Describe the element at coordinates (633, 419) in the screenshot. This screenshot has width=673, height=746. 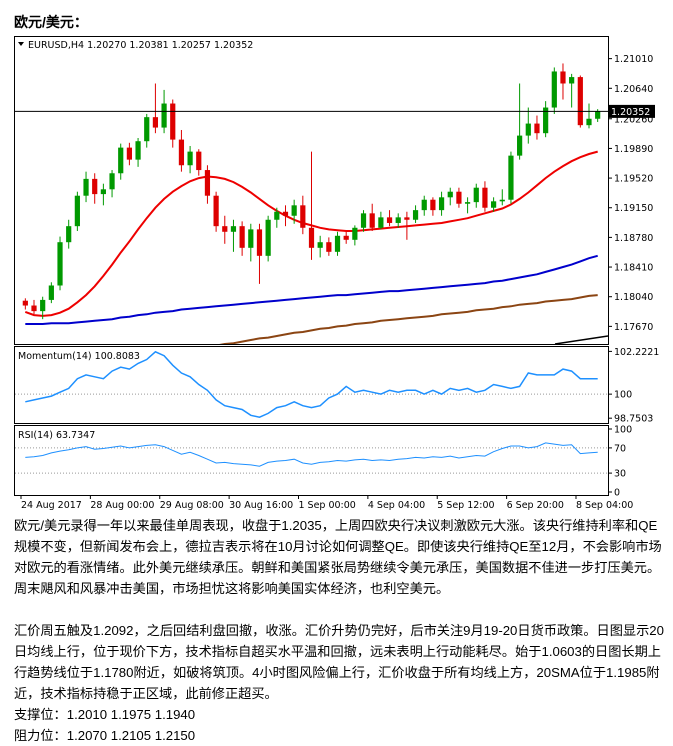
I see `momentum-tick-label: 98.7503` at that location.